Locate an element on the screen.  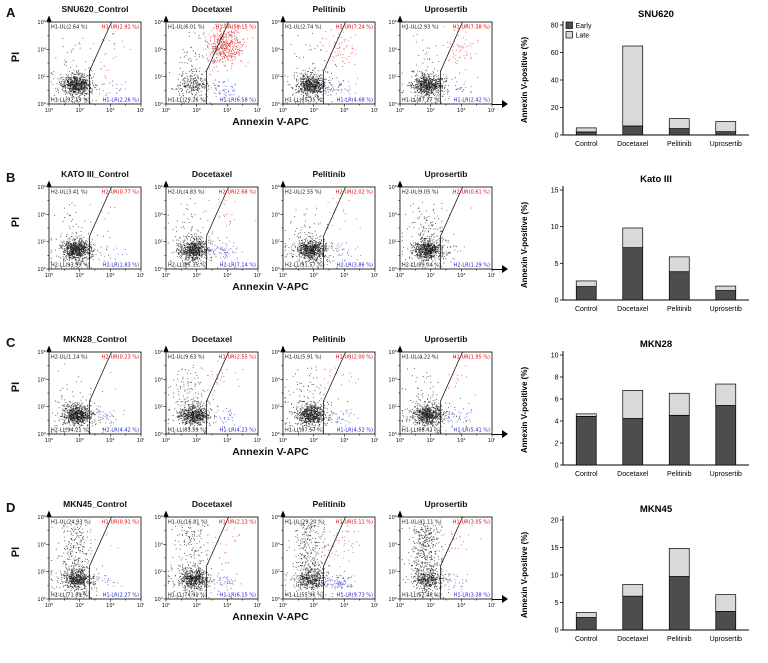
scatter-plot-title: KATO III_Control is located at coordinates (95, 174).